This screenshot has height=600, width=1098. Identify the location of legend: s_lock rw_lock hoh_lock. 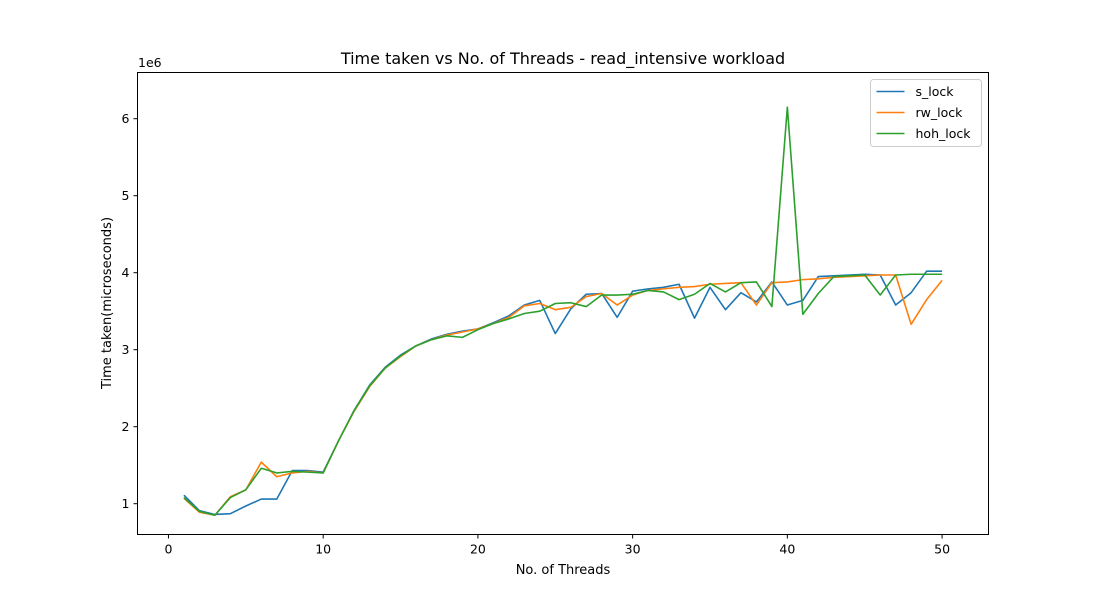
(926, 113).